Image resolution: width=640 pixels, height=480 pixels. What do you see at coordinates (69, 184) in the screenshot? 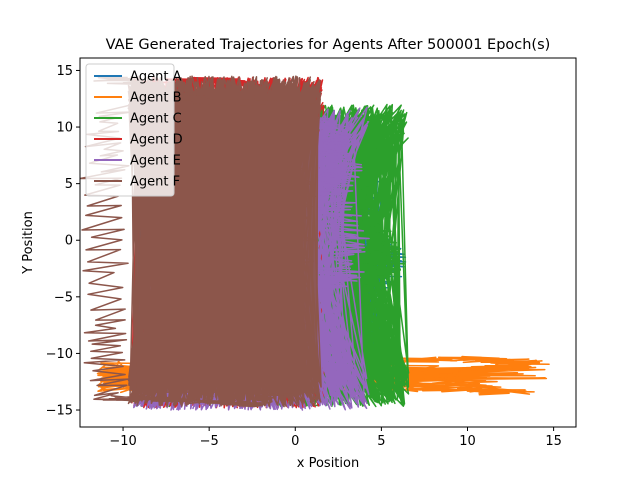
I see `y-tick-label: 5` at bounding box center [69, 184].